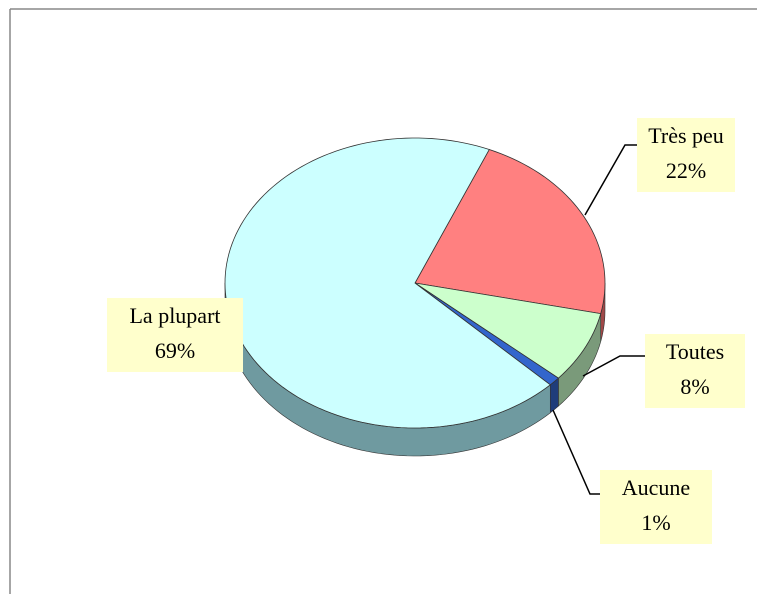 Image resolution: width=757 pixels, height=599 pixels. Describe the element at coordinates (655, 522) in the screenshot. I see `value-label: 1%` at that location.